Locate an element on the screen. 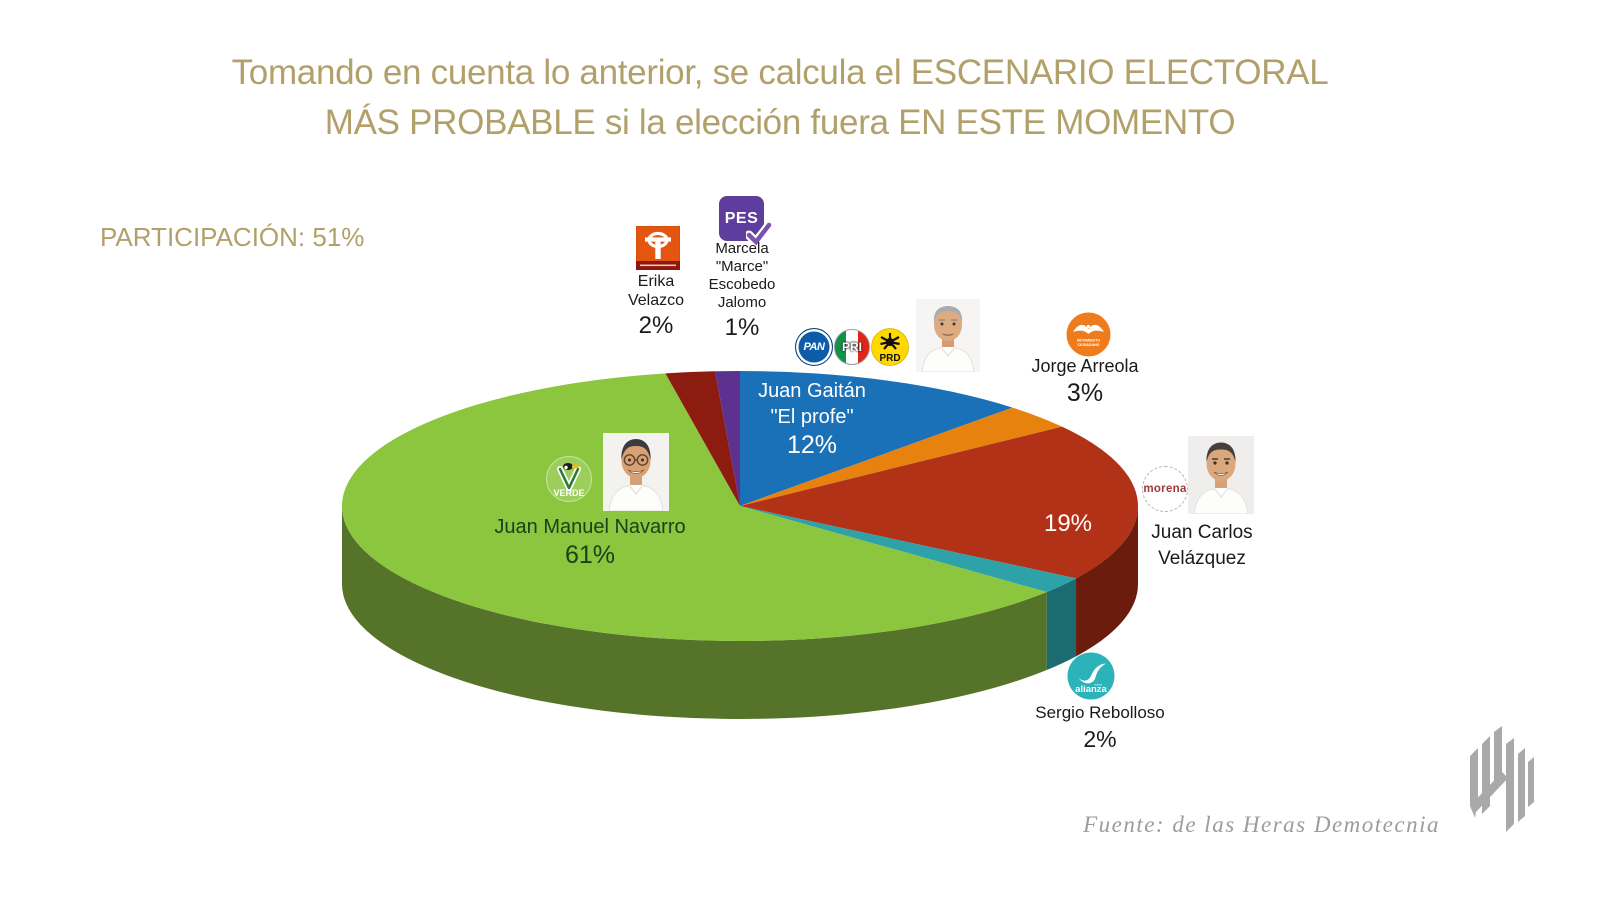 Image resolution: width=1600 pixels, height=900 pixels. candidate-name: Escobedo is located at coordinates (742, 284).